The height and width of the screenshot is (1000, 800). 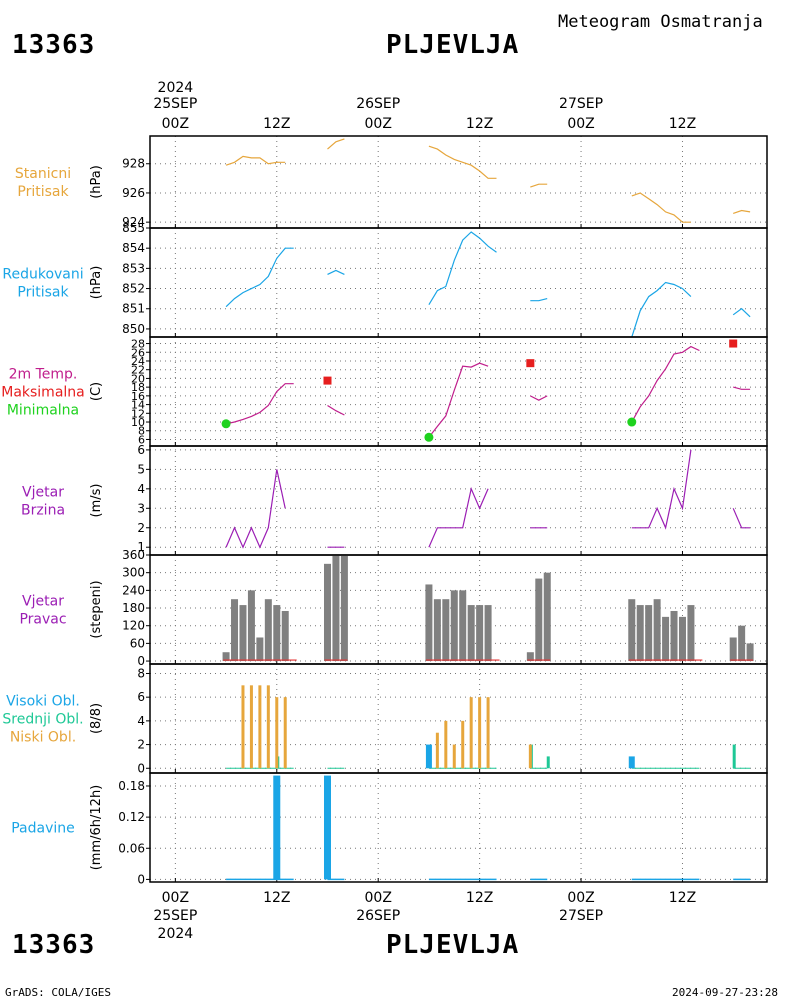 What do you see at coordinates (176, 934) in the screenshot?
I see `bottom-year-label: 2024` at bounding box center [176, 934].